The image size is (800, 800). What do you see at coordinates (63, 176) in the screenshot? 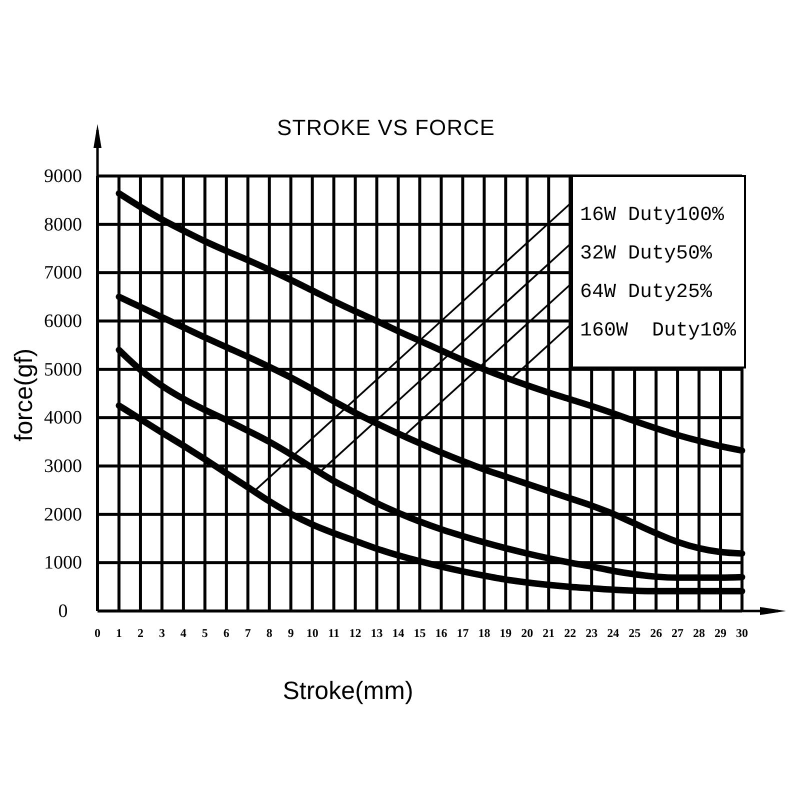
I see `y-tick-label: 9000` at bounding box center [63, 176].